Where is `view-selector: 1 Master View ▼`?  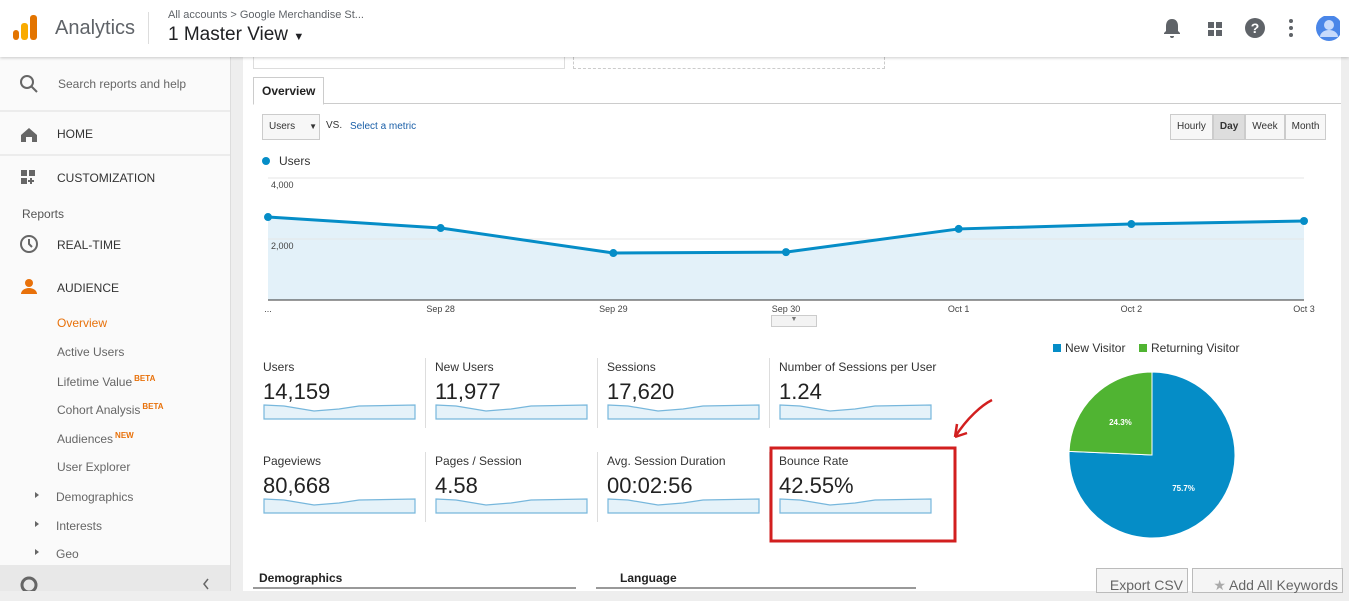 view-selector: 1 Master View ▼ is located at coordinates (236, 34).